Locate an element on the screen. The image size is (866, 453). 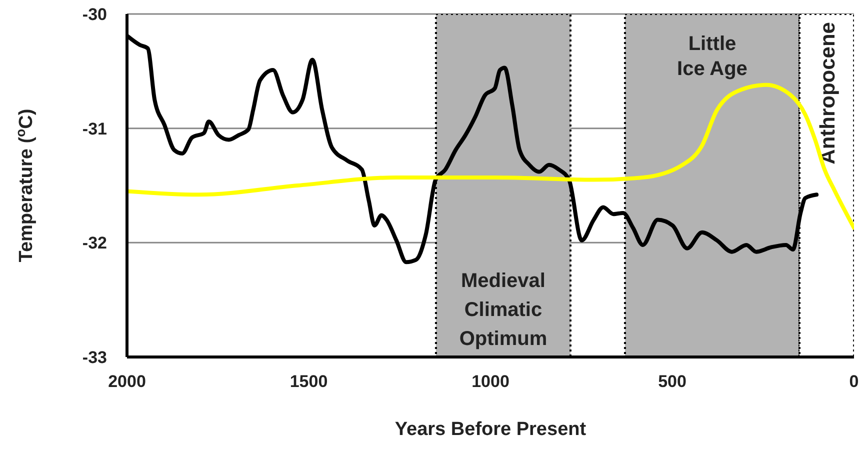
x-tick-label: 0 is located at coordinates (854, 382).